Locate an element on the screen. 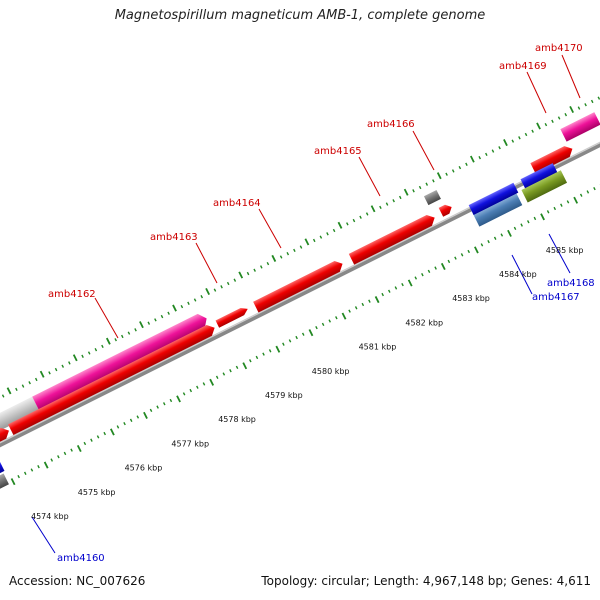 The image size is (600, 600). kbp-label: 4575 kbp is located at coordinates (97, 492).